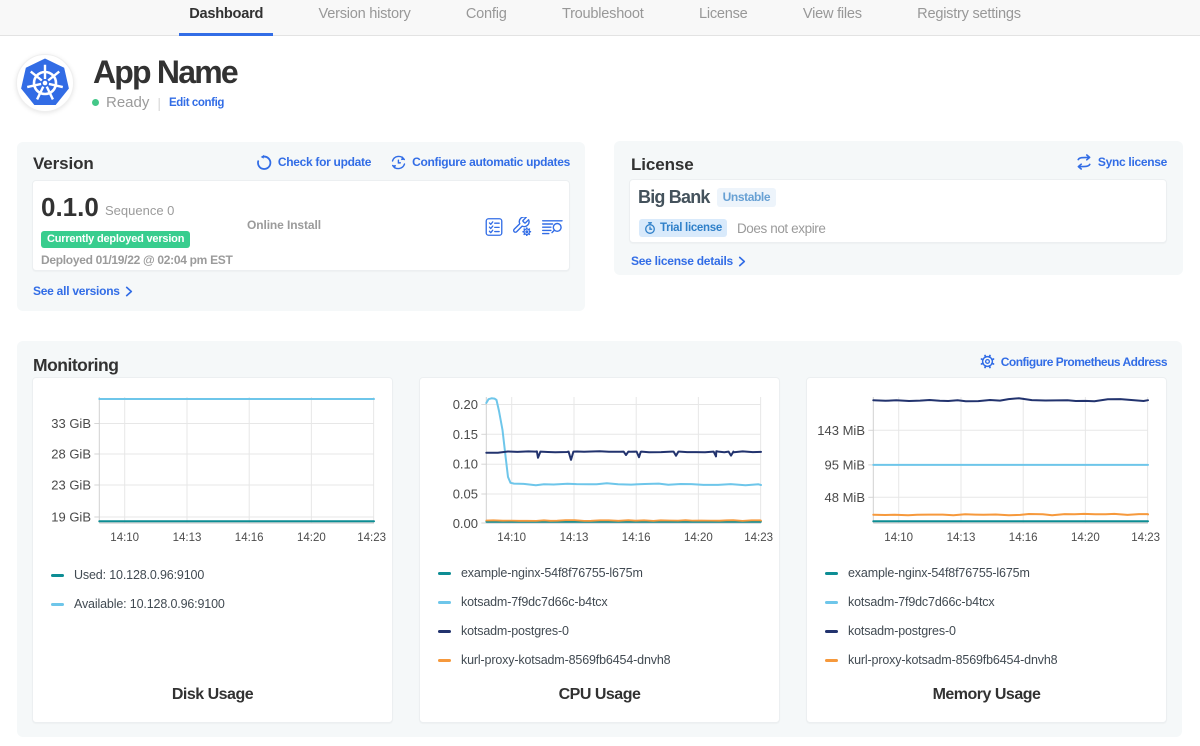 The image size is (1200, 746). What do you see at coordinates (465, 404) in the screenshot?
I see `svg-text: 0.20` at bounding box center [465, 404].